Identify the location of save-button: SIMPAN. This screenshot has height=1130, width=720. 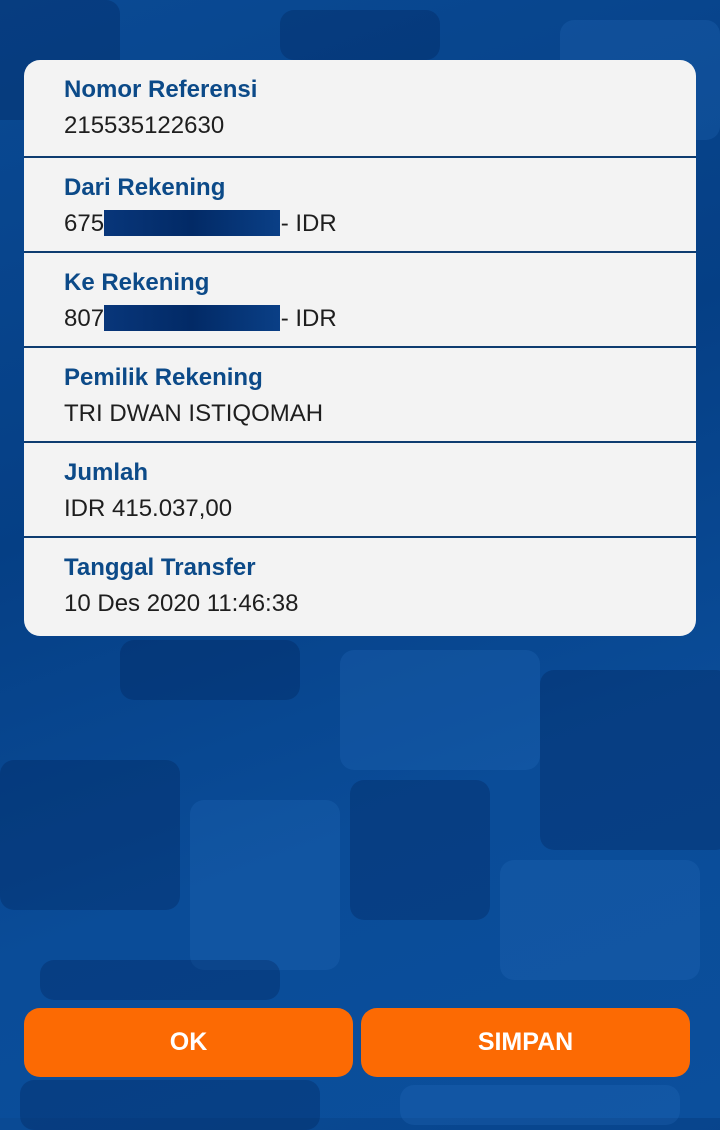
(525, 1042).